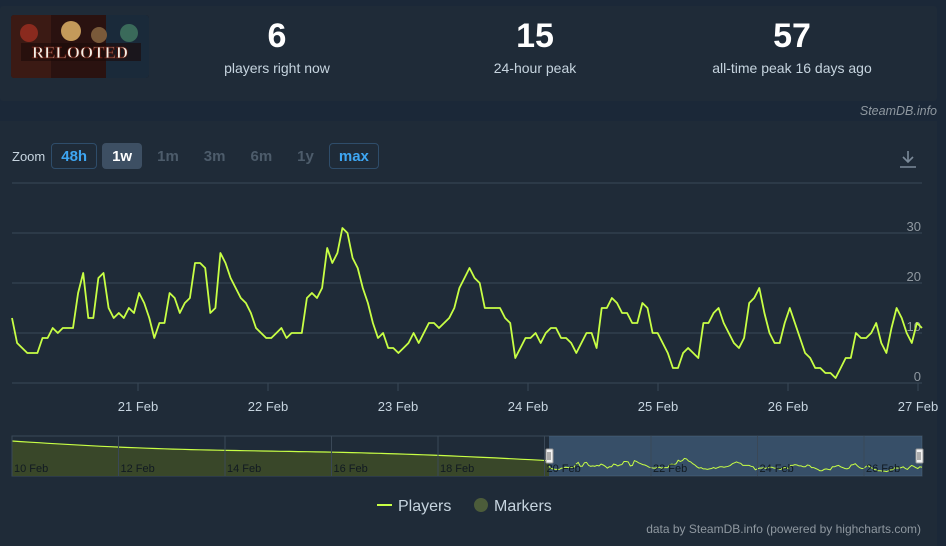  I want to click on navigator-tick-label: 16 Feb, so click(351, 469).